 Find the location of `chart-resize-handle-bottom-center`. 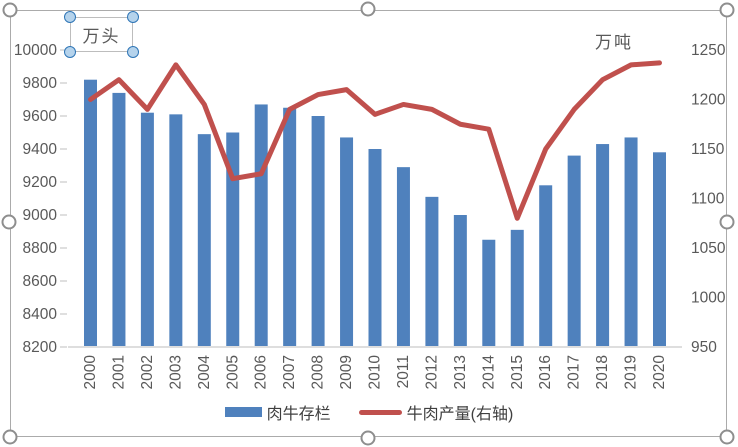

chart-resize-handle-bottom-center is located at coordinates (368, 438).